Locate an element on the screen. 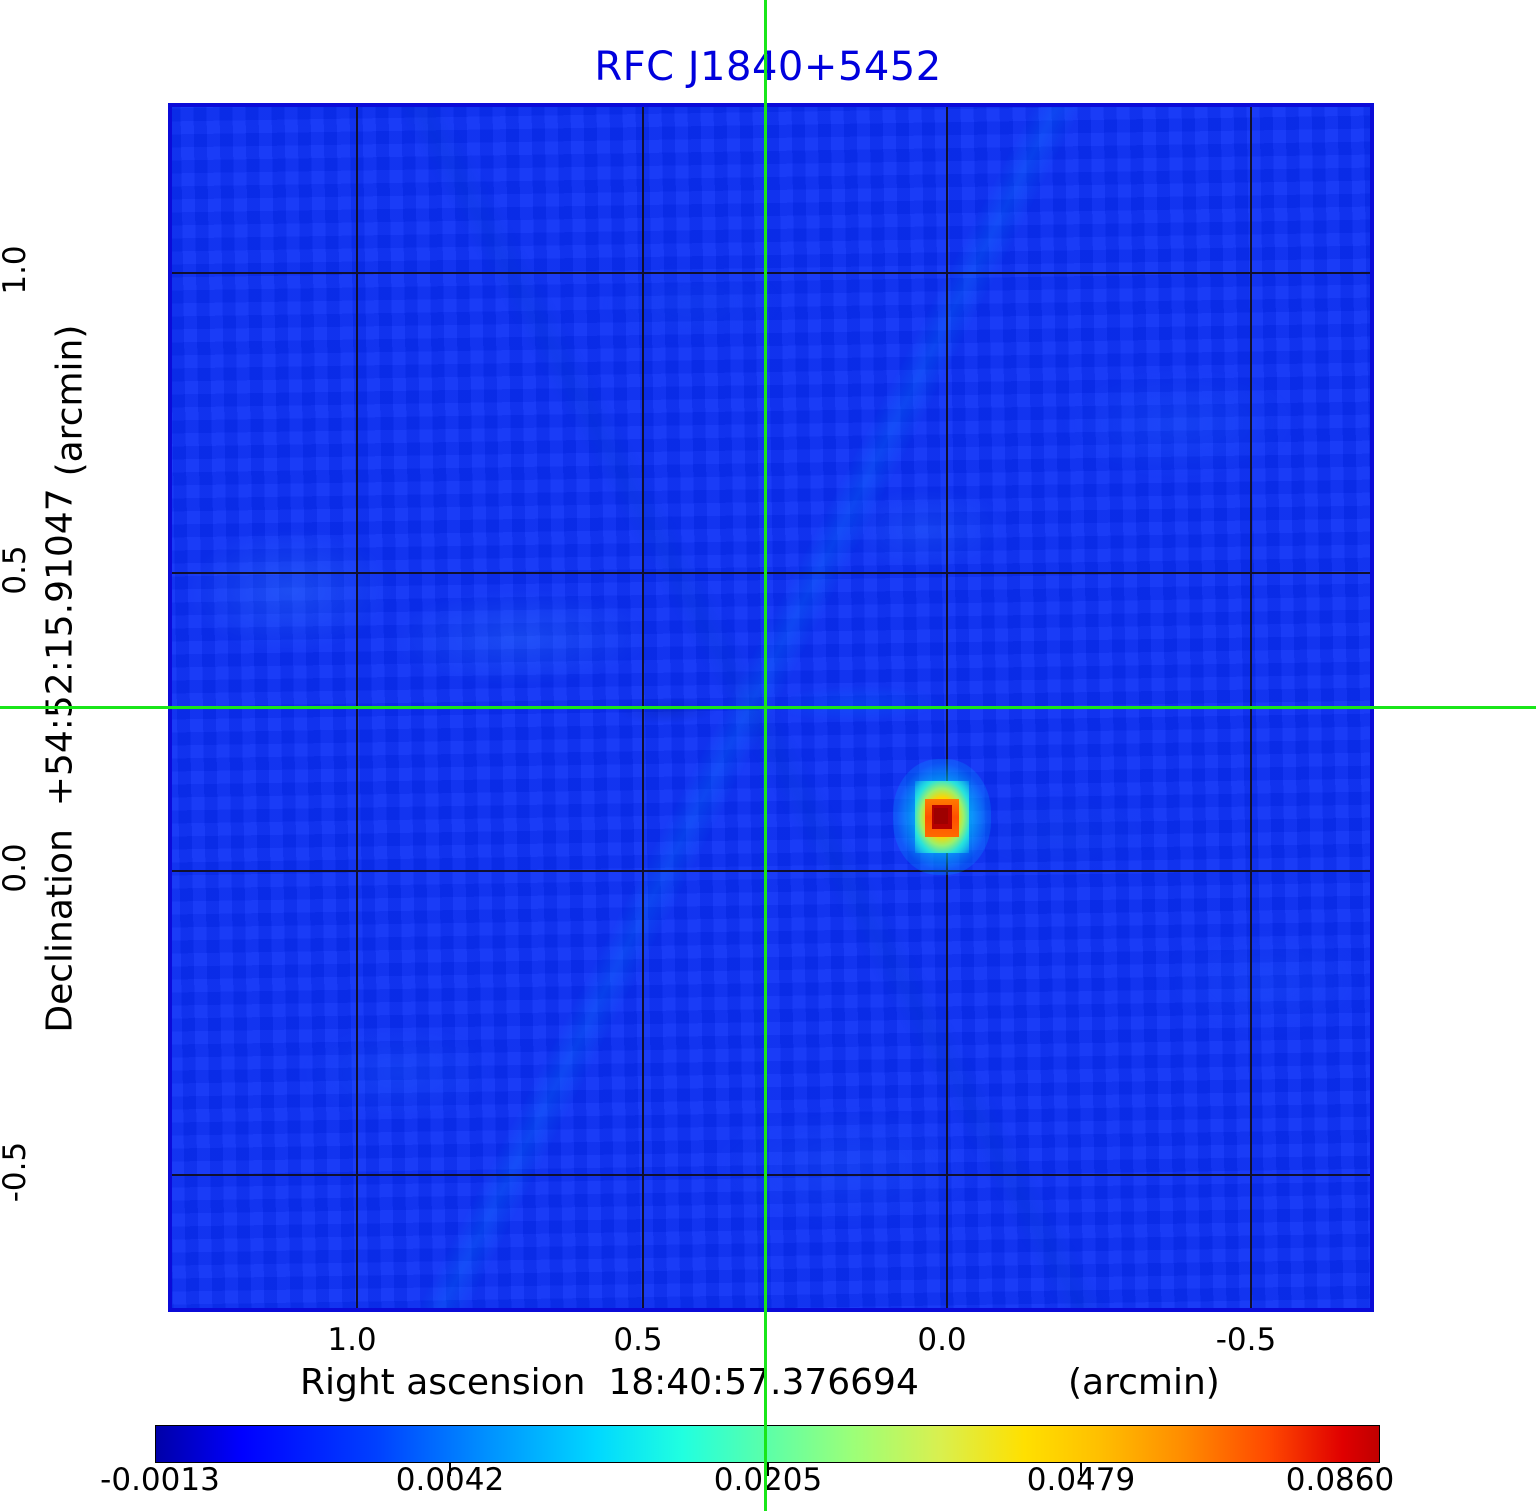  colorbar-label: 0.0860 is located at coordinates (1340, 1480).